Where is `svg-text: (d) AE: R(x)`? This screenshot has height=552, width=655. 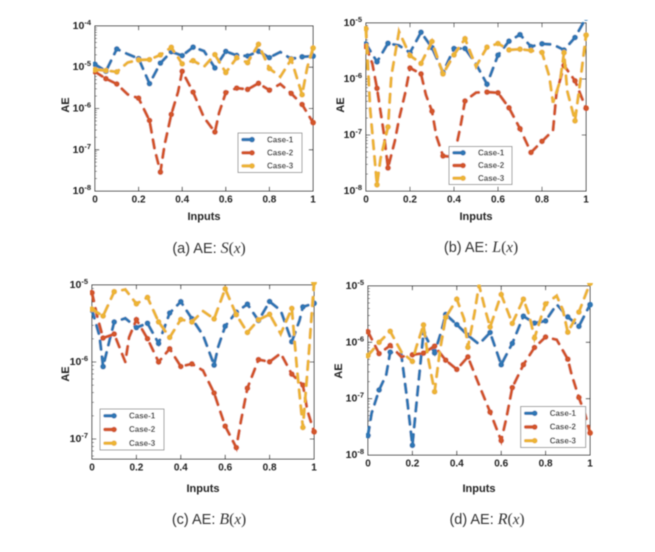 svg-text: (d) AE: R(x) is located at coordinates (486, 519).